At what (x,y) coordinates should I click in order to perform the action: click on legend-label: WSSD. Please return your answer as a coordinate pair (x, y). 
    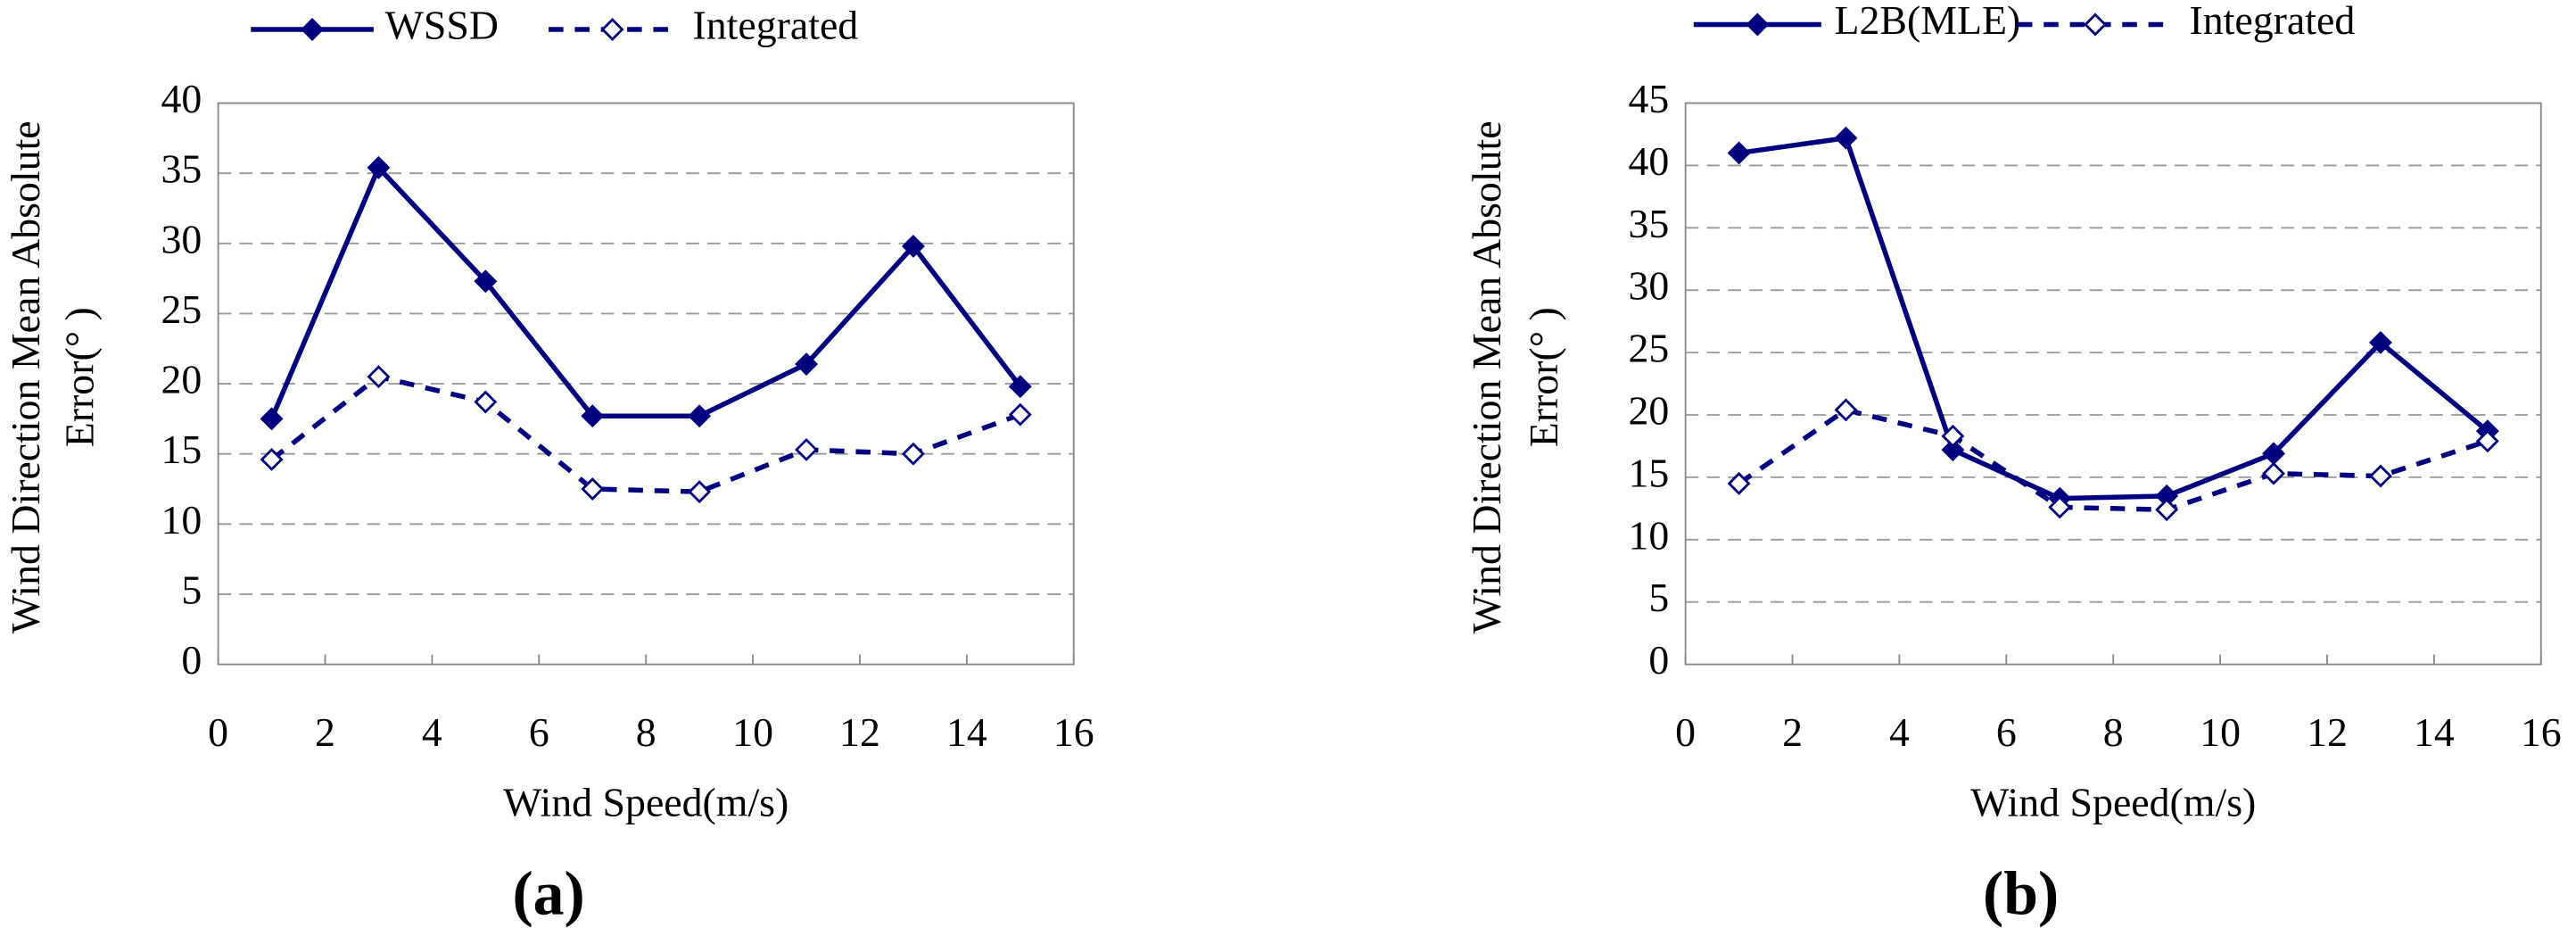
    Looking at the image, I should click on (442, 25).